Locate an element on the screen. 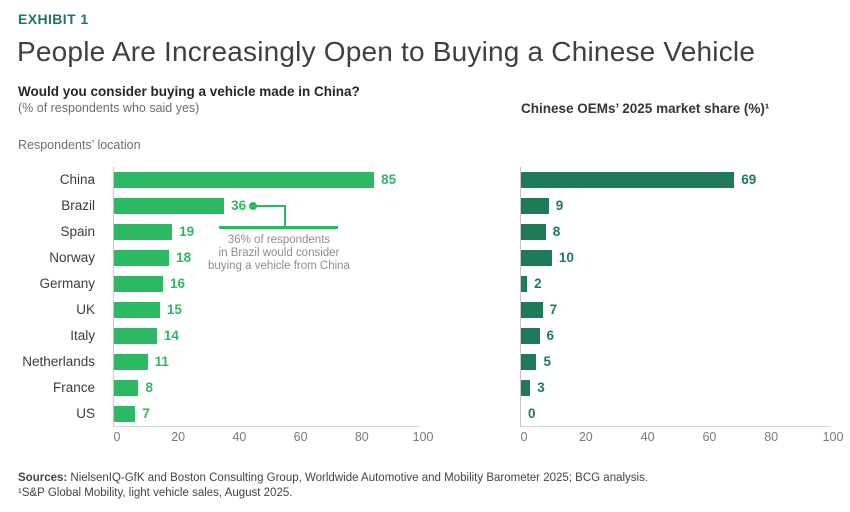  callout-dot is located at coordinates (253, 206).